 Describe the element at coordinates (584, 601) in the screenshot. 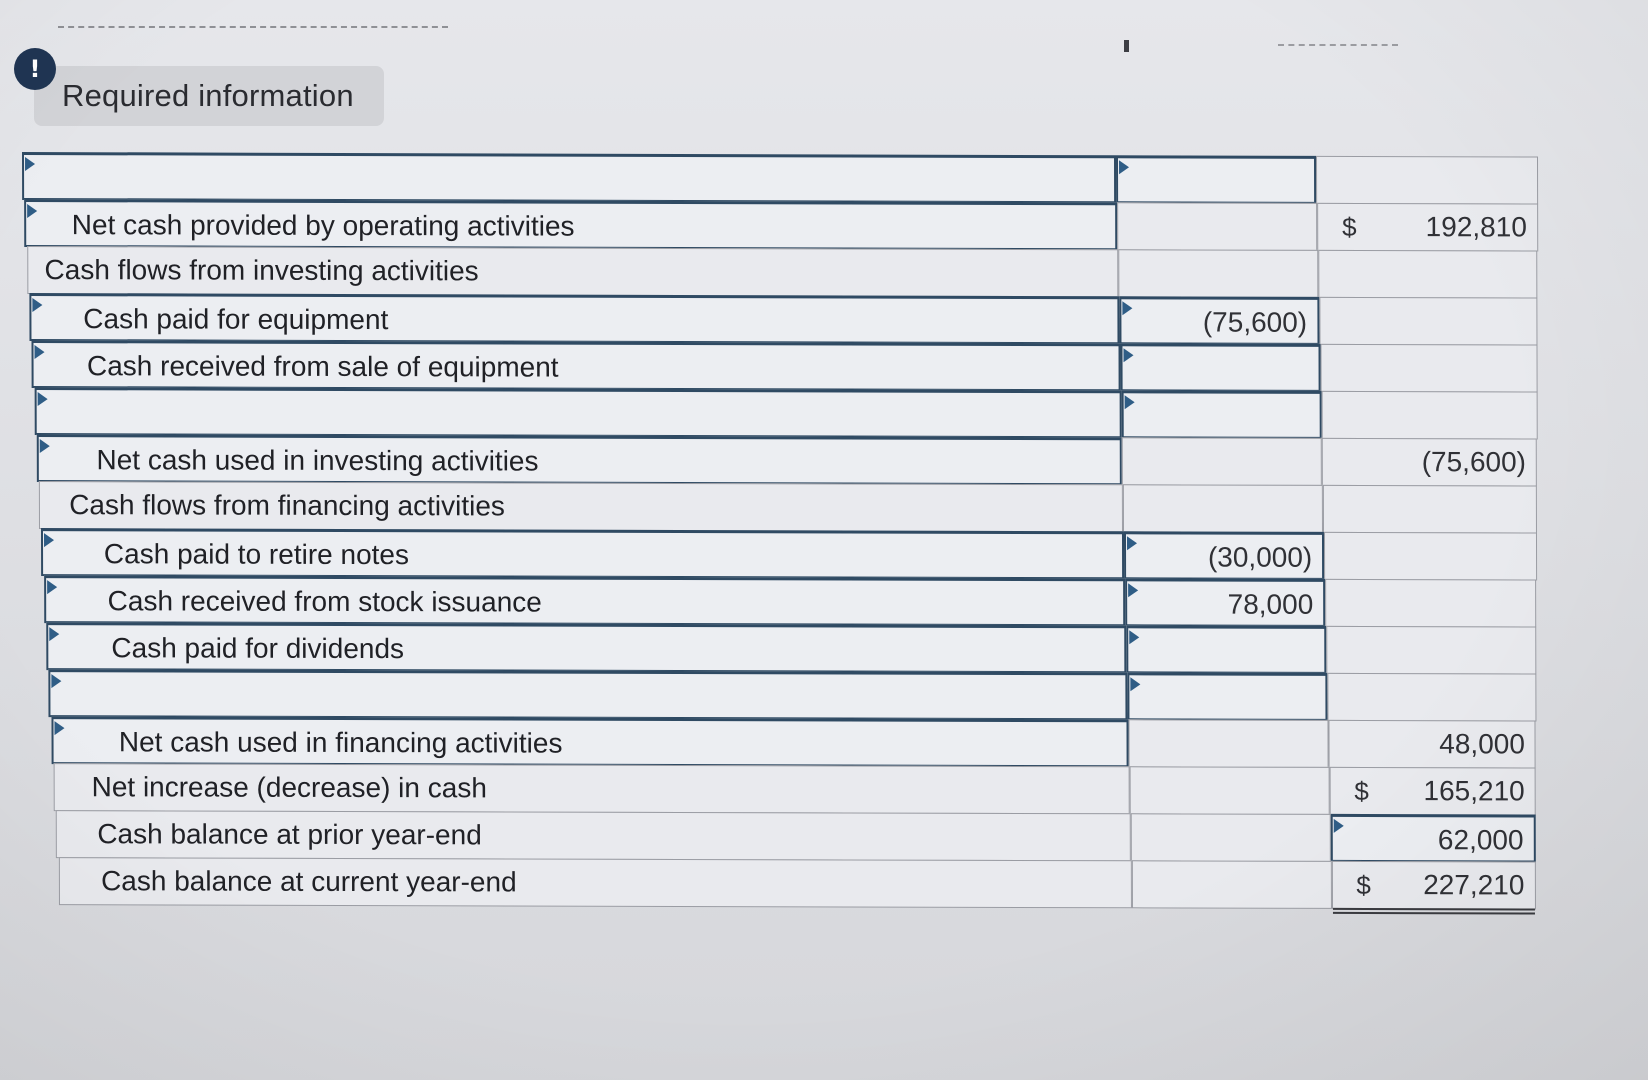

I see `label-input: Cash received from stock issuance` at that location.